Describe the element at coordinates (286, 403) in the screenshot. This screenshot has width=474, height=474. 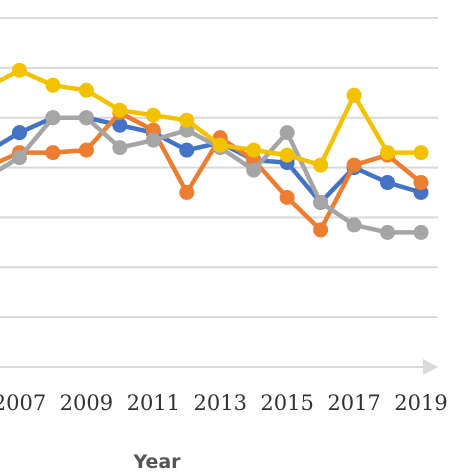
I see `x-tick-label: 2015` at that location.